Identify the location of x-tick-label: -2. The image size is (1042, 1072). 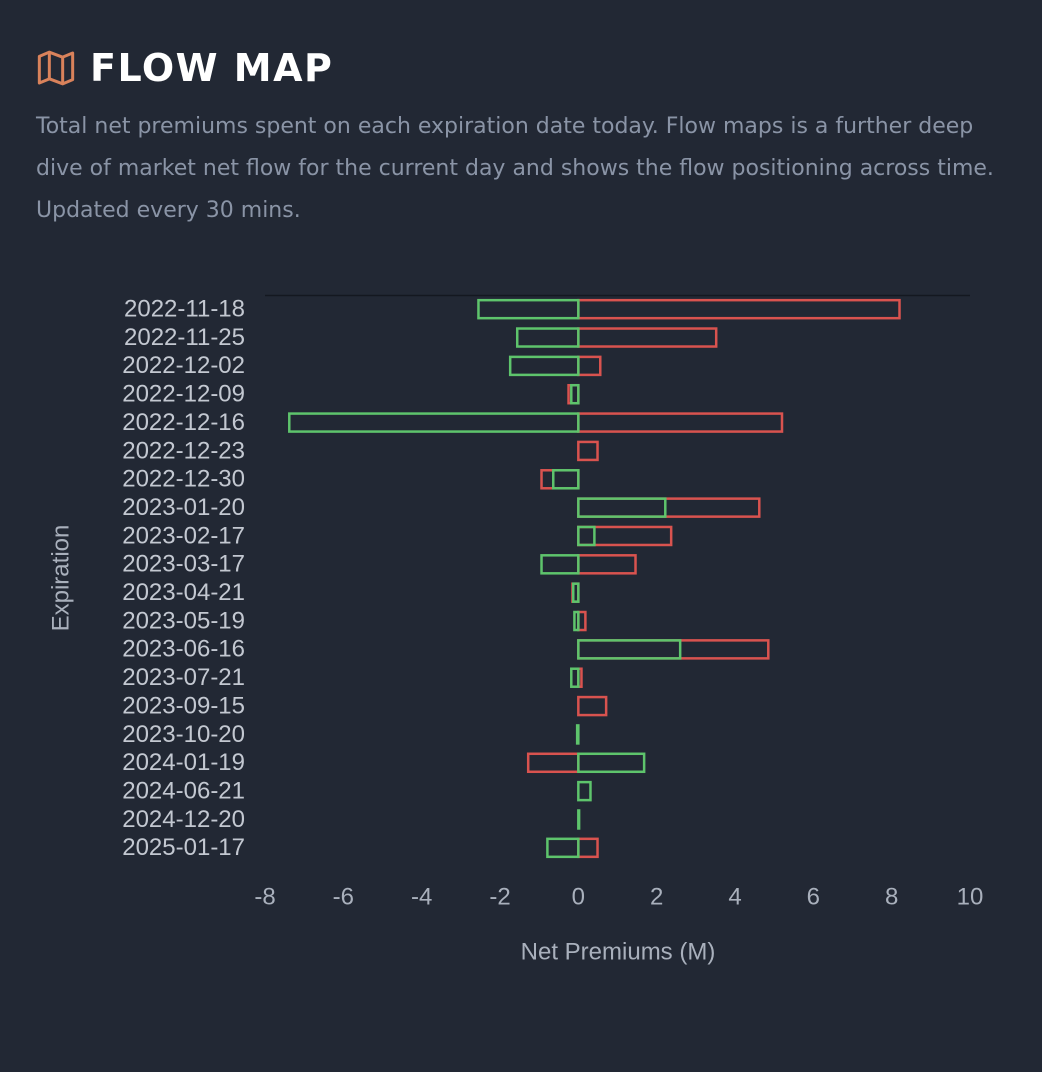
(499, 896).